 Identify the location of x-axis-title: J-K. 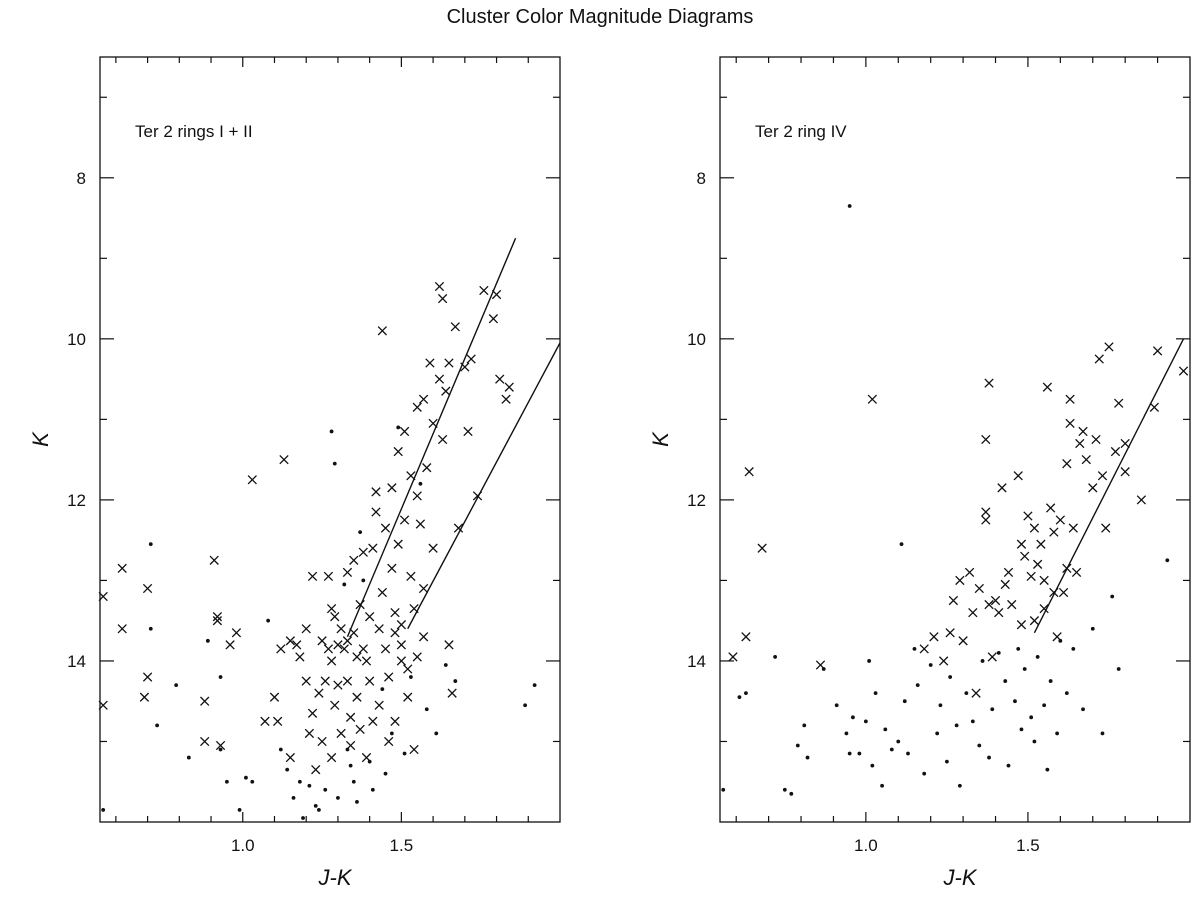
(960, 877).